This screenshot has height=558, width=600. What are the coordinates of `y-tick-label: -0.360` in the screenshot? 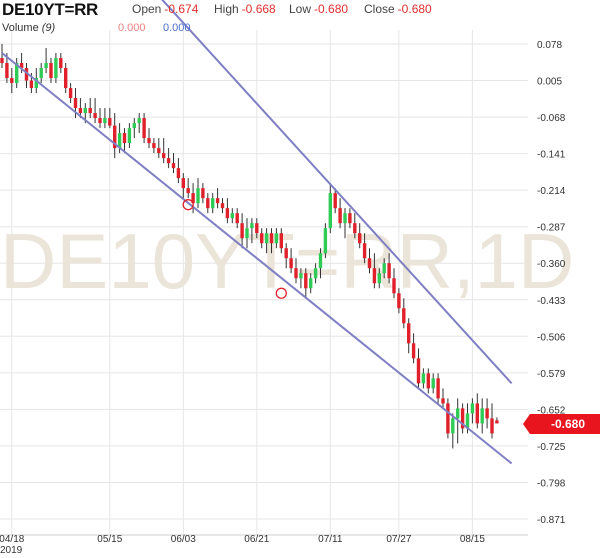 It's located at (551, 264).